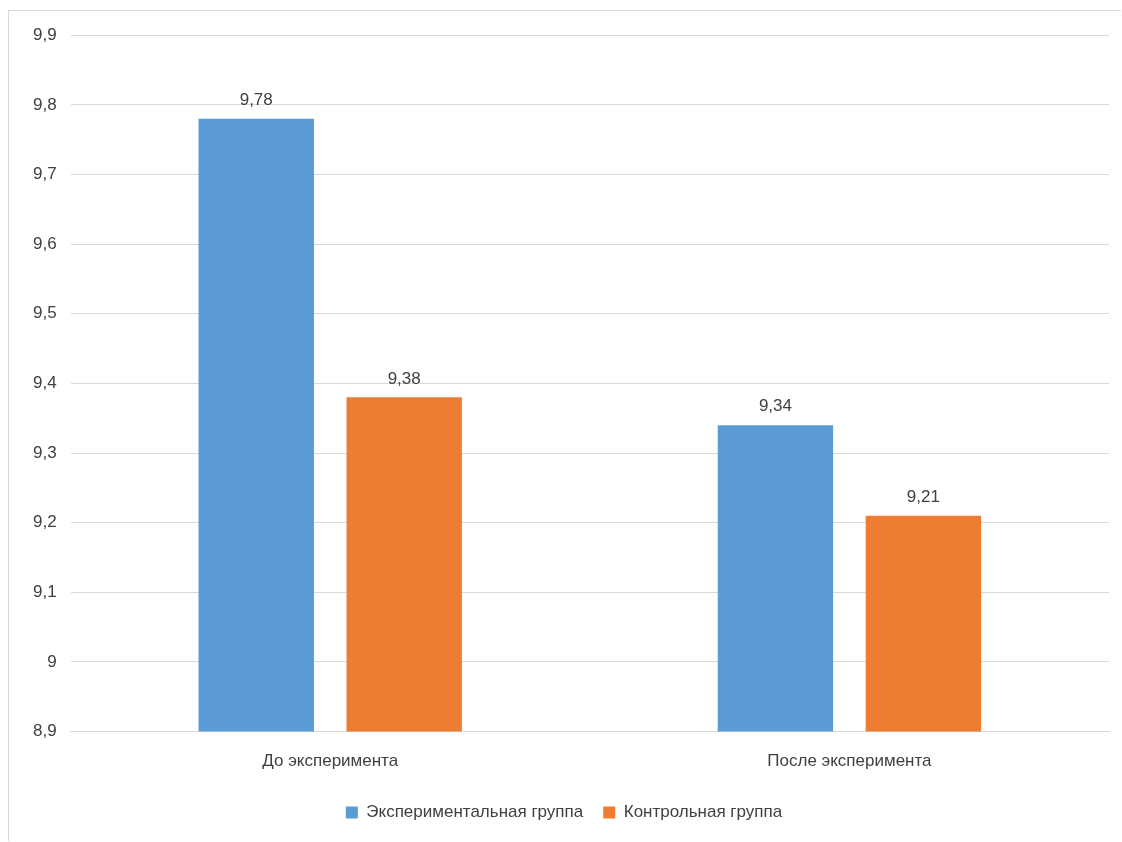 This screenshot has width=1122, height=842. I want to click on legend-label: Контрольная группа, so click(703, 812).